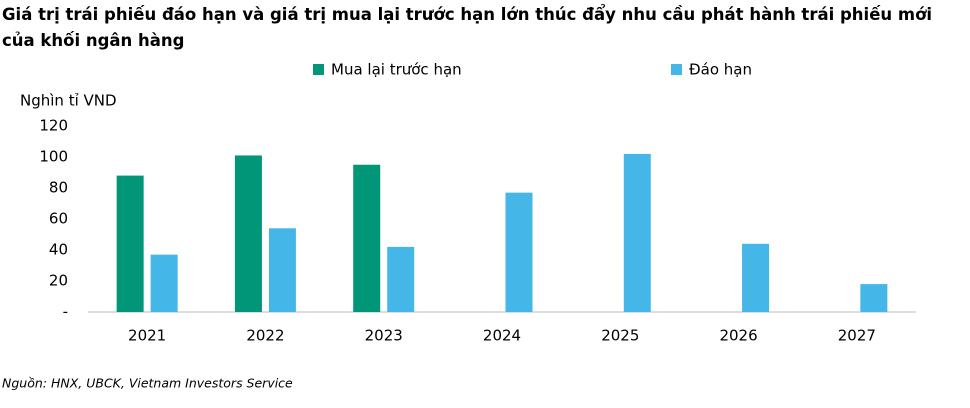  Describe the element at coordinates (720, 70) in the screenshot. I see `legend-label: Đáo hạn` at that location.